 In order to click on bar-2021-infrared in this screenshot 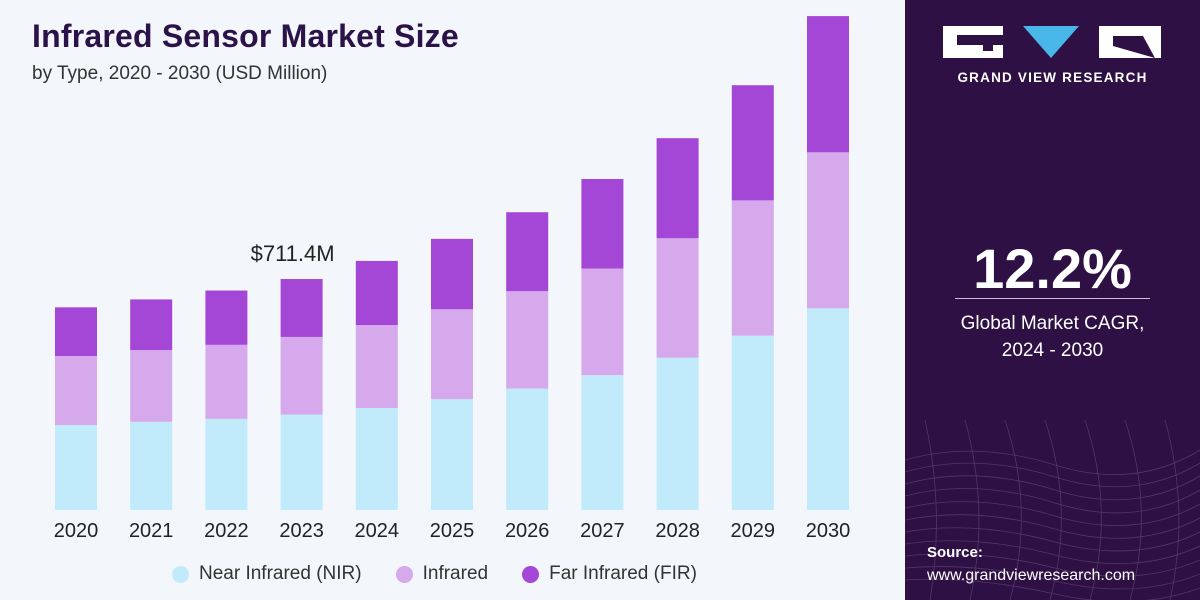, I will do `click(151, 386)`.